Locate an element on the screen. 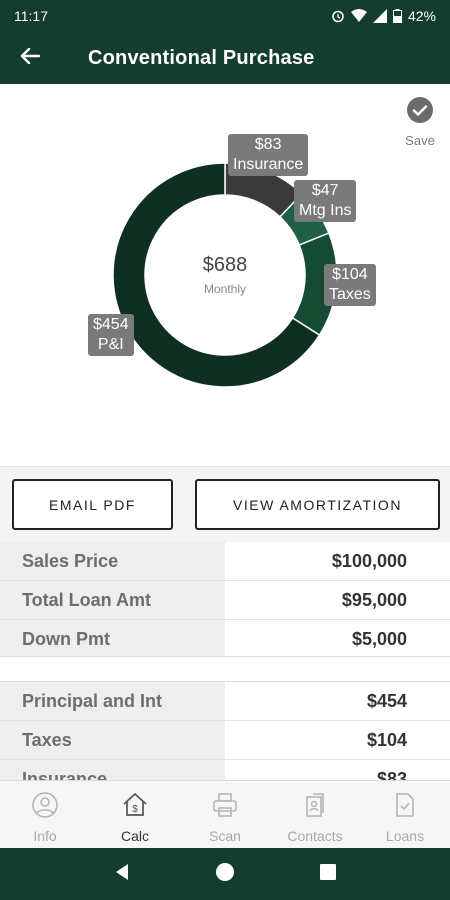 This screenshot has height=900, width=450. donut-center-value: $688 is located at coordinates (225, 265).